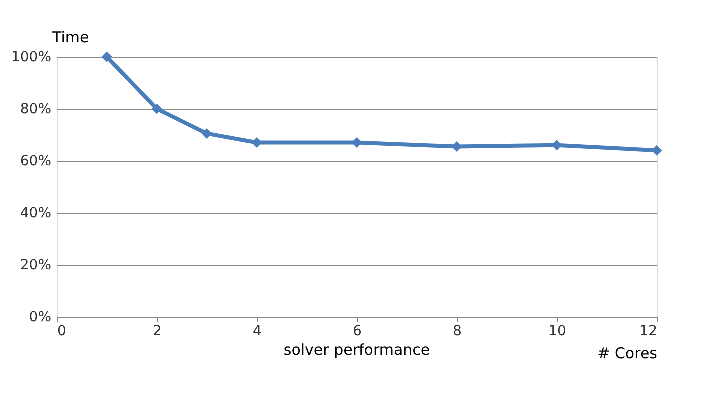 Image resolution: width=714 pixels, height=403 pixels. Describe the element at coordinates (36, 214) in the screenshot. I see `y-tick-label: 40%` at that location.